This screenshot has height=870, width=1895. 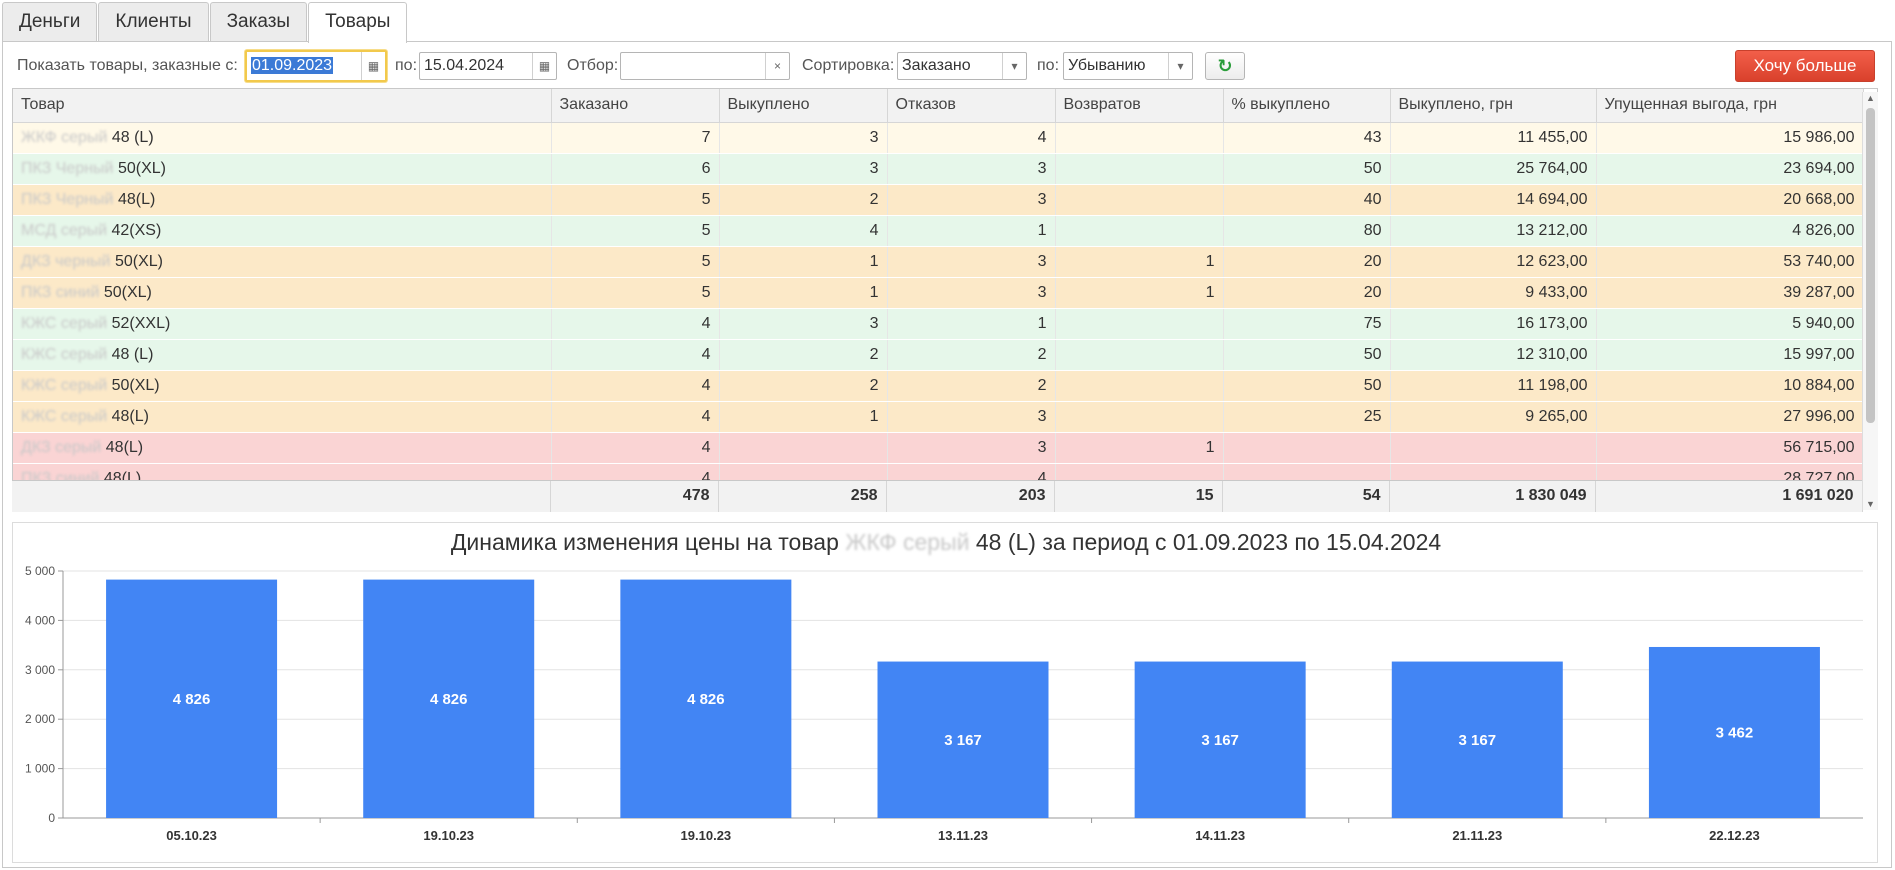 I want to click on table-row: ДКЗ серый 48(L) 4 3 1 56 715,00, so click(x=938, y=448).